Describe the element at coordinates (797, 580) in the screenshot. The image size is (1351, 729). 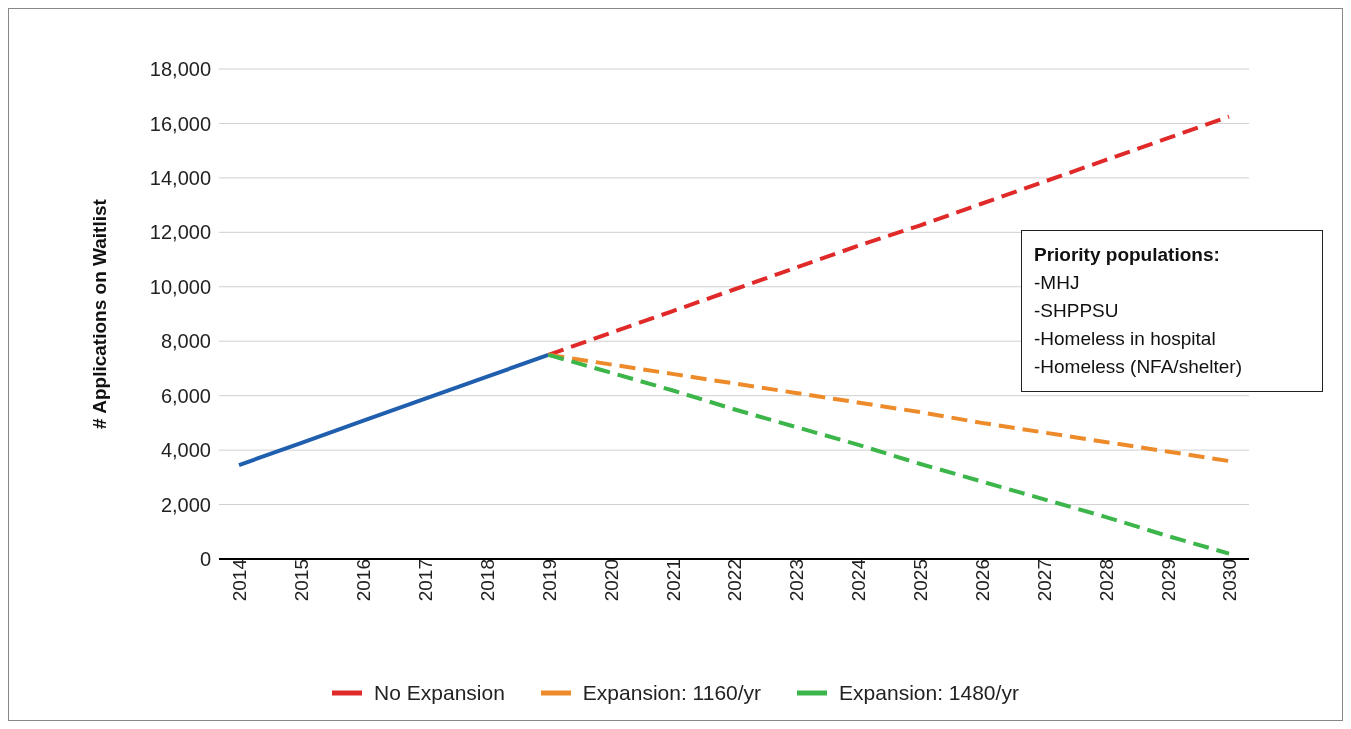
I see `x-tick-label: 2023` at that location.